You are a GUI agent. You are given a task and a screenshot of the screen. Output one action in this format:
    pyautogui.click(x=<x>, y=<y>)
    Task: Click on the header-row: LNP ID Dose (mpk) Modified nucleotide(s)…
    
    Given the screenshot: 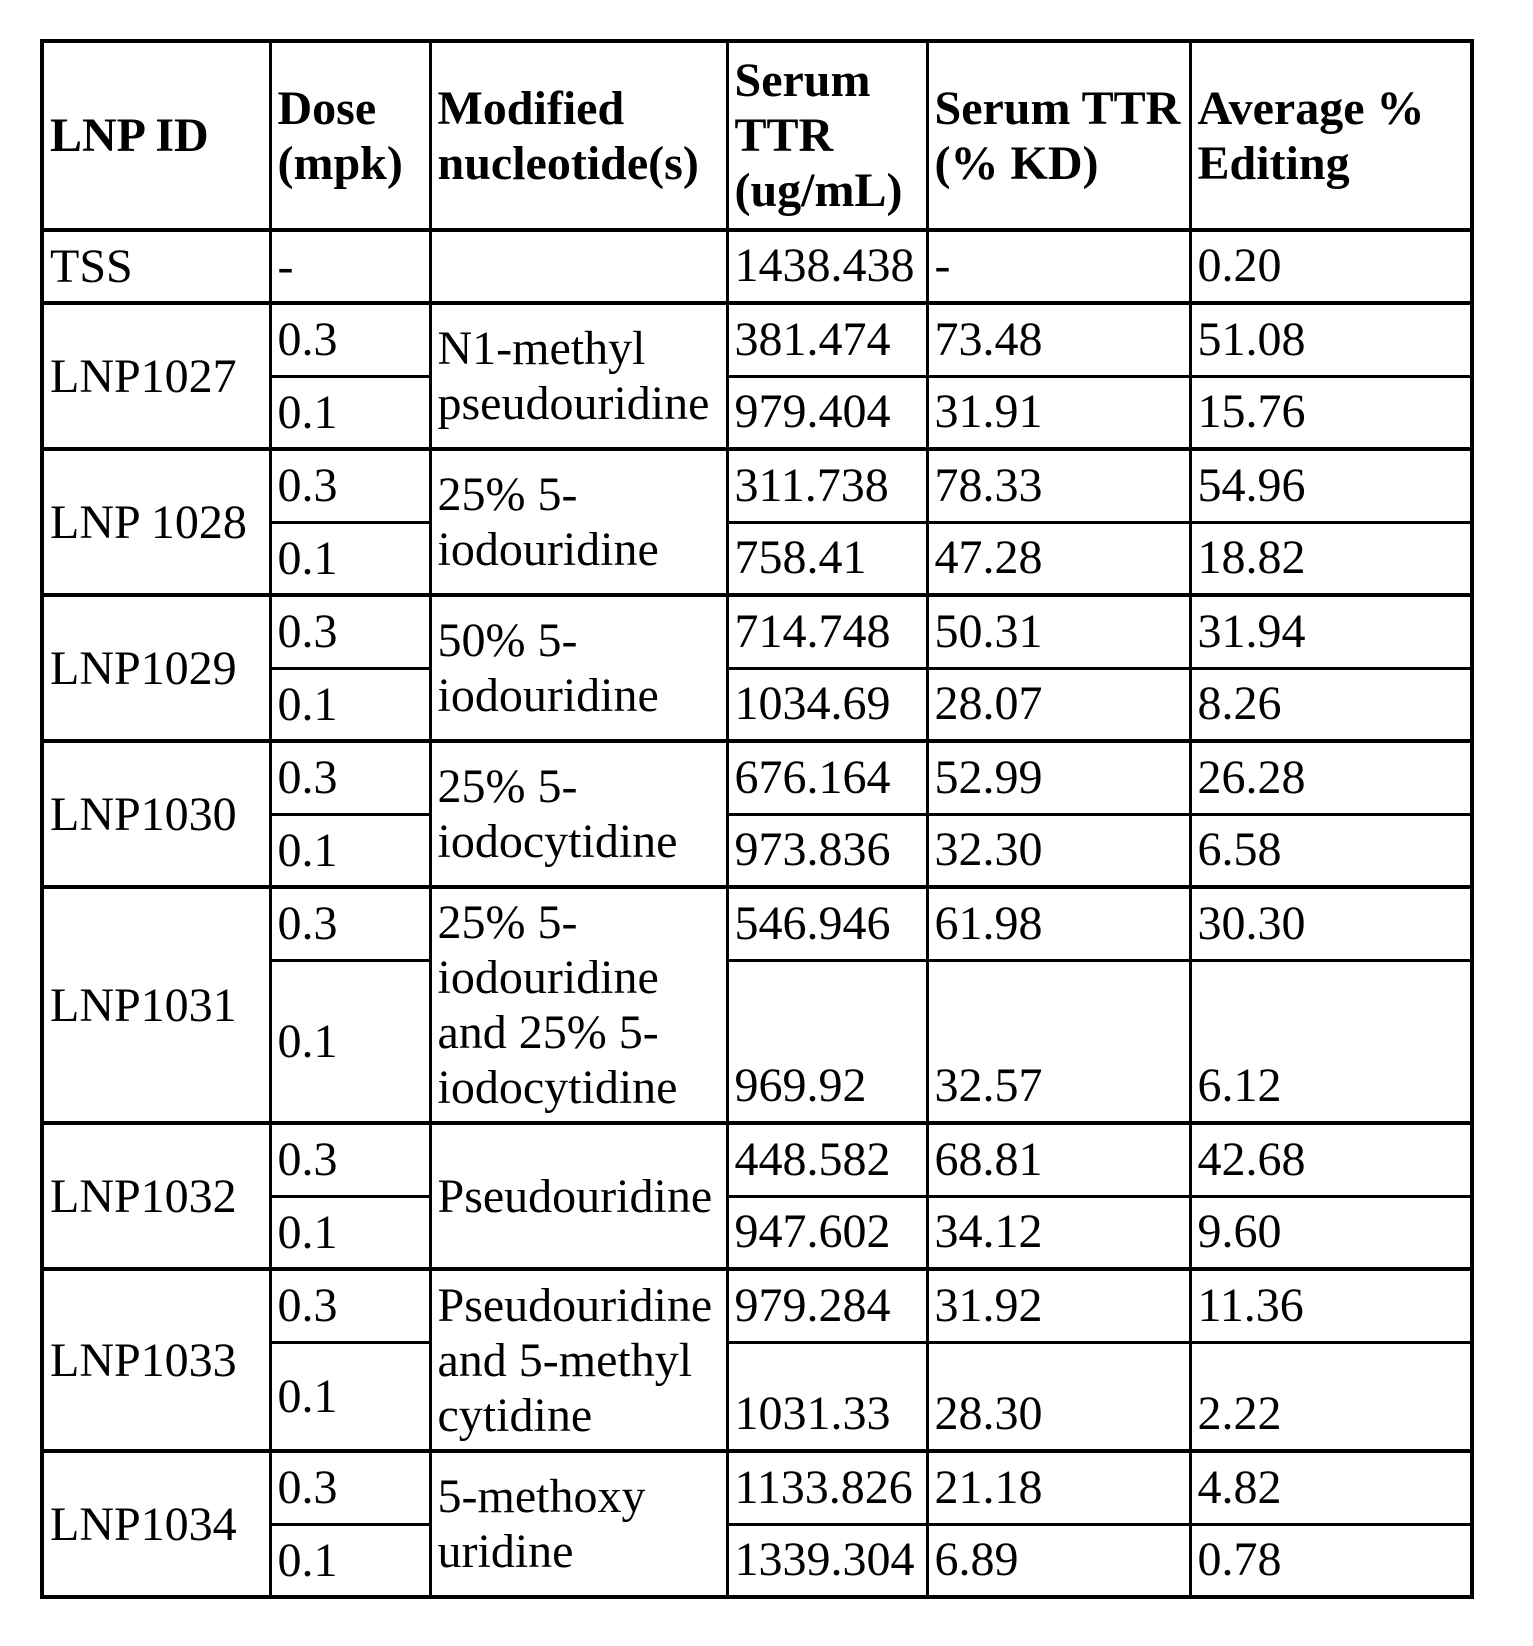 What is the action you would take?
    pyautogui.click(x=757, y=135)
    